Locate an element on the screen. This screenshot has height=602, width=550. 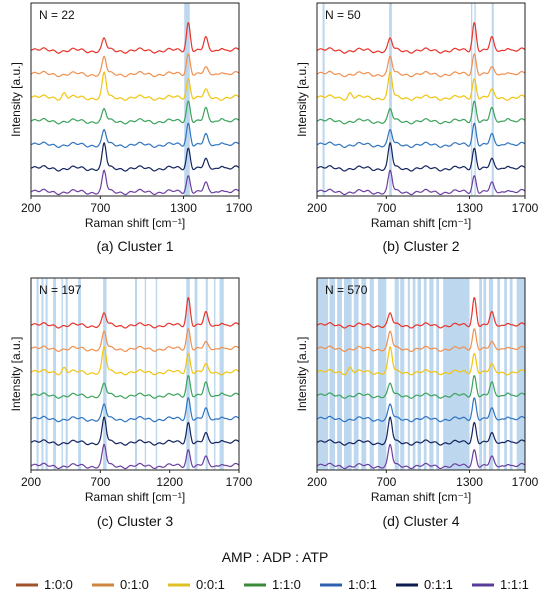
legend-item-0:1:0: 0:1:0 is located at coordinates (120, 584).